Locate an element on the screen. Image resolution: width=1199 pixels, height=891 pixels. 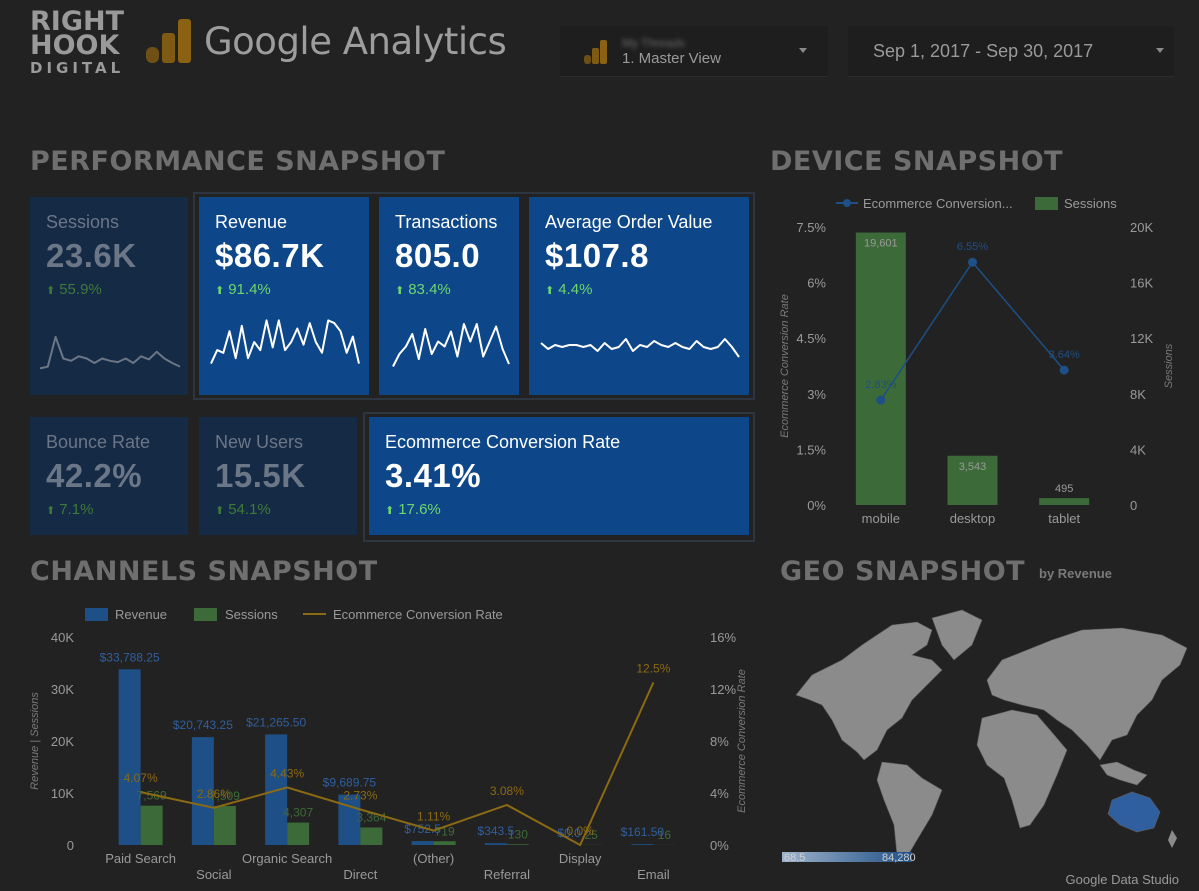
map-new-zealand is located at coordinates (1172, 839).